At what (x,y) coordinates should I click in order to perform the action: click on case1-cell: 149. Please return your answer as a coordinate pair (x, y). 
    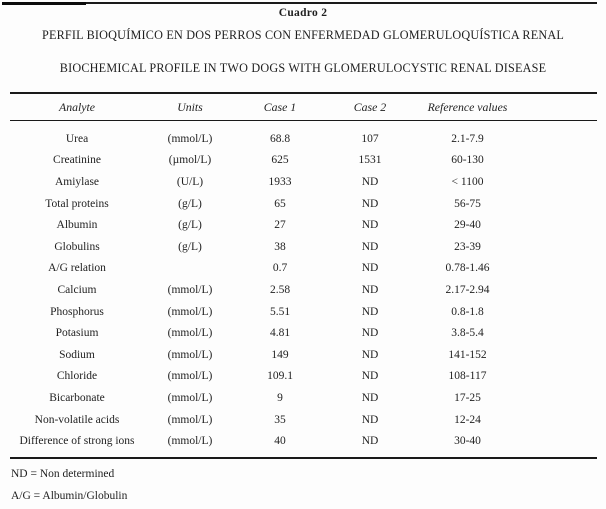
    Looking at the image, I should click on (280, 354).